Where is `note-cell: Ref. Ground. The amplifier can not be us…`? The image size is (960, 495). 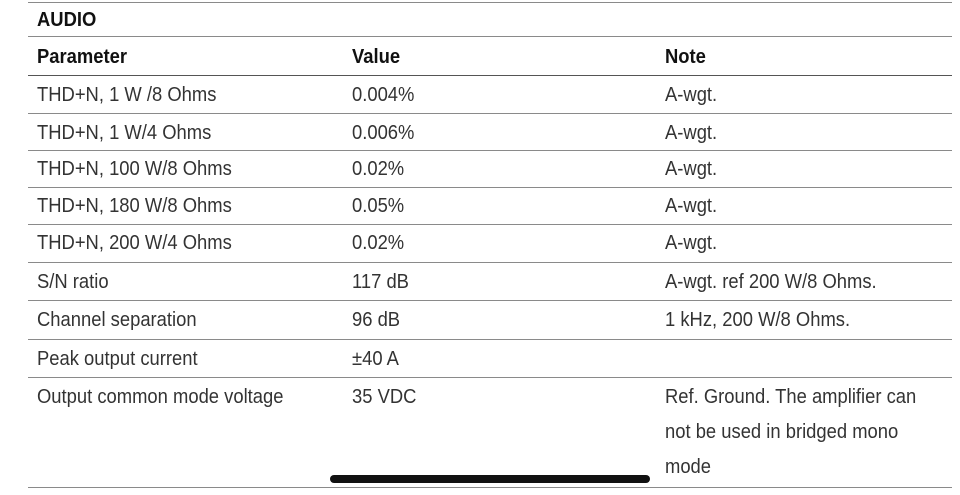
note-cell: Ref. Ground. The amplifier can not be us… is located at coordinates (791, 432).